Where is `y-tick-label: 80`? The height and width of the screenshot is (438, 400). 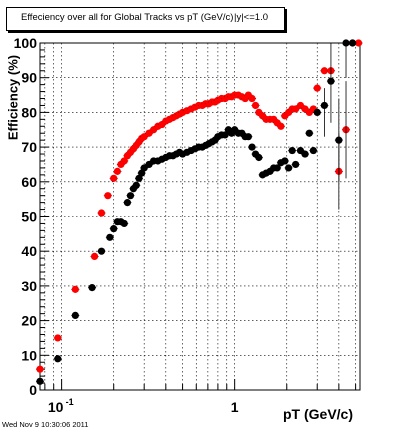 y-tick-label: 80 is located at coordinates (29, 112).